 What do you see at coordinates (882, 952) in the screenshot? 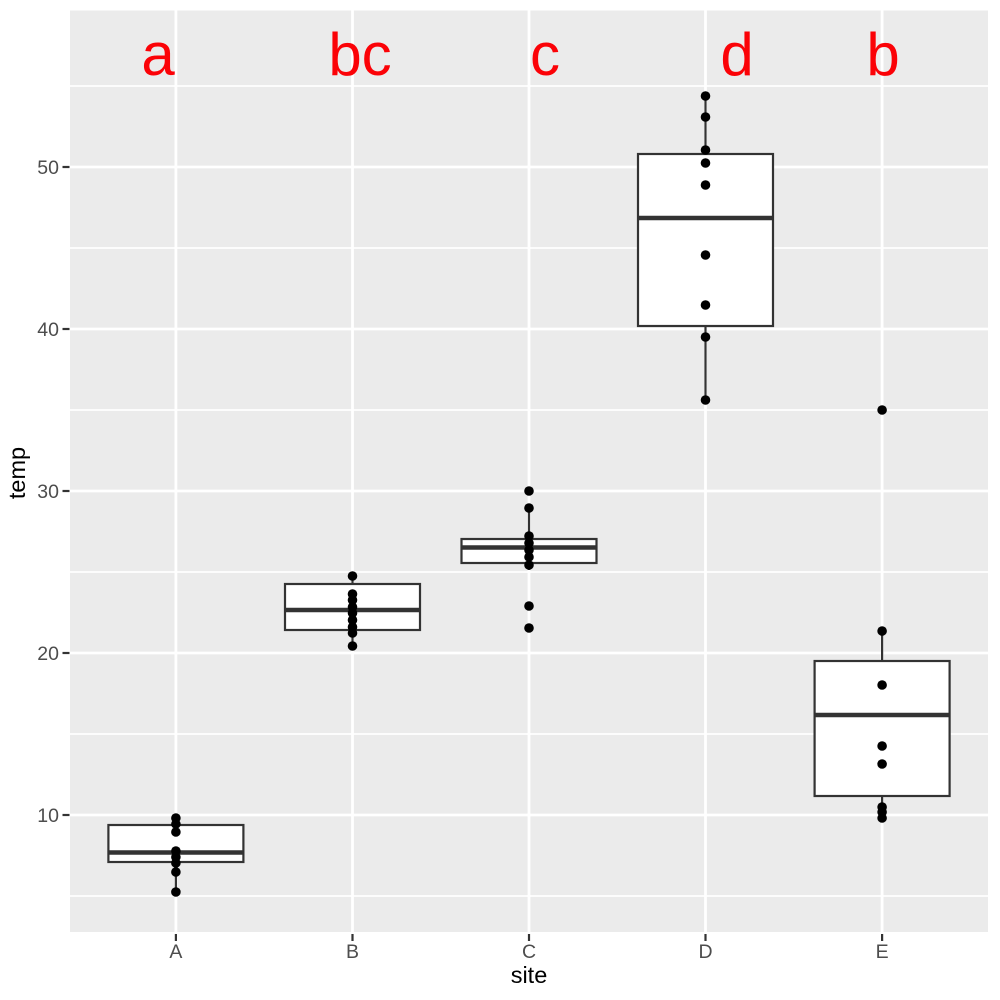
I see `svg-text: E` at bounding box center [882, 952].